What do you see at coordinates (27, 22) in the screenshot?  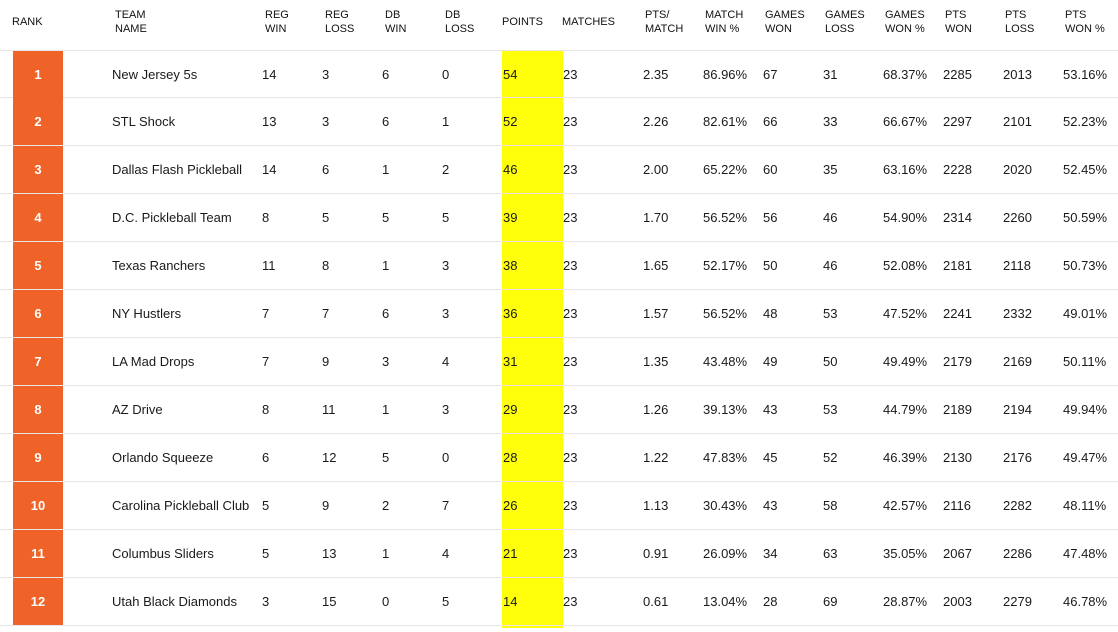 I see `header-rank: RANK` at bounding box center [27, 22].